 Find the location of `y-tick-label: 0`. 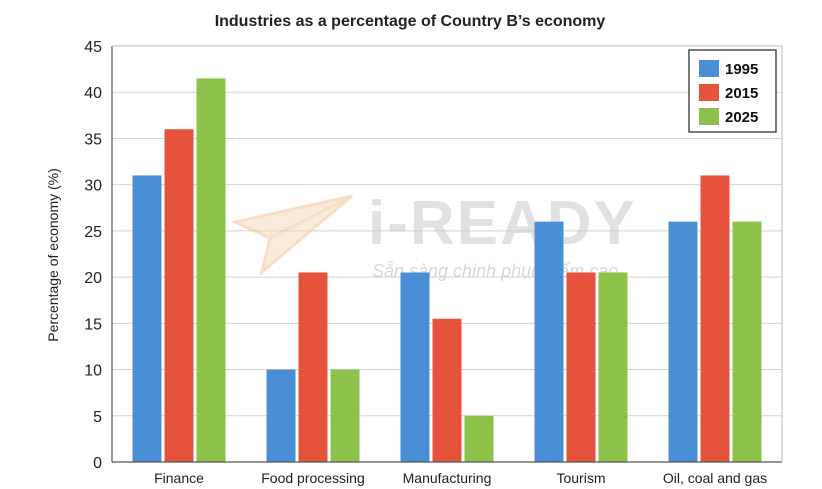

y-tick-label: 0 is located at coordinates (97, 463).